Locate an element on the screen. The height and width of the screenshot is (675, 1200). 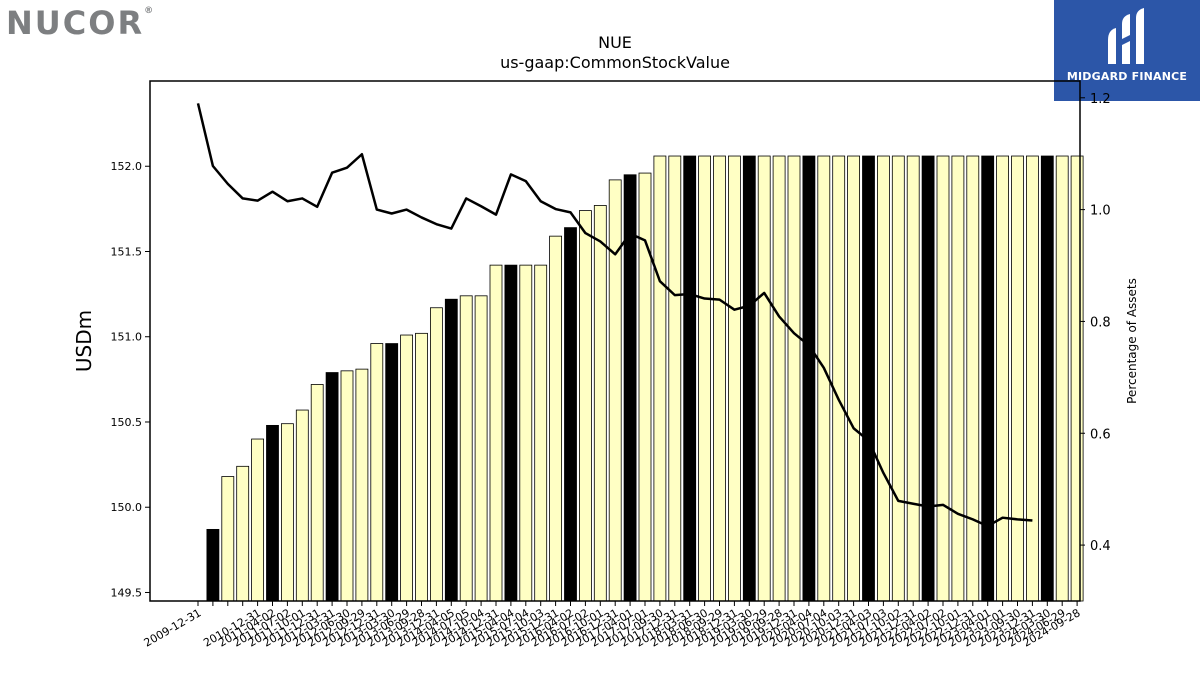
registered-mark: ® is located at coordinates (150, 11).